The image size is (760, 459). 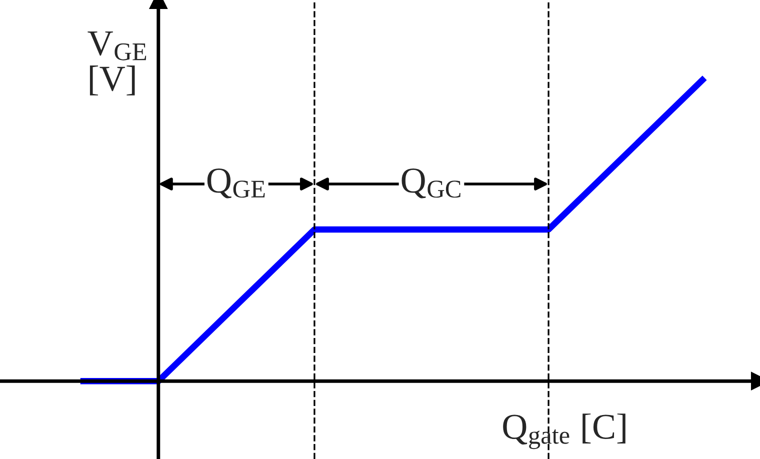 I want to click on annotation: Q$_{GC}$, so click(x=431, y=183).